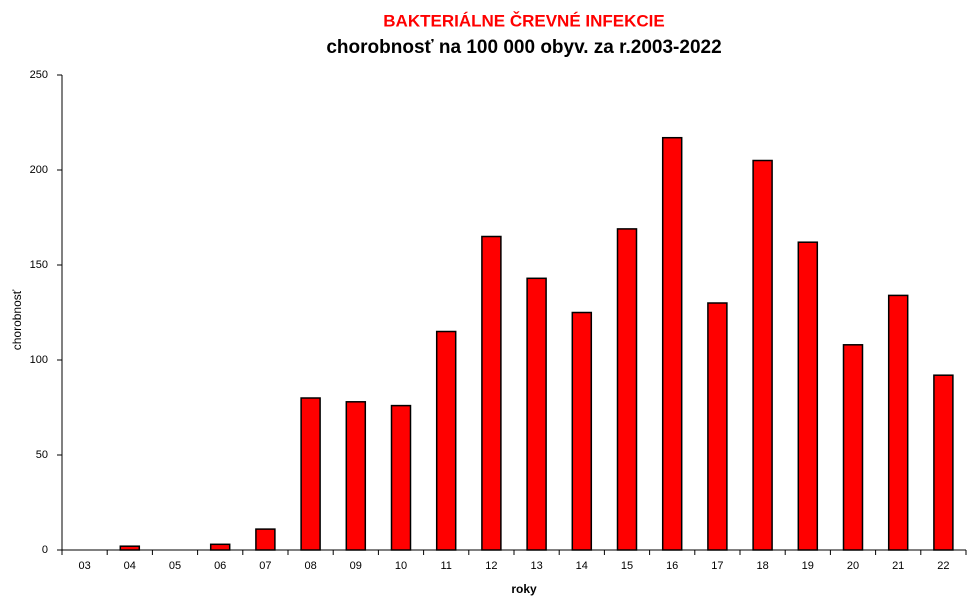  Describe the element at coordinates (524, 589) in the screenshot. I see `x-axis-label: roky` at that location.